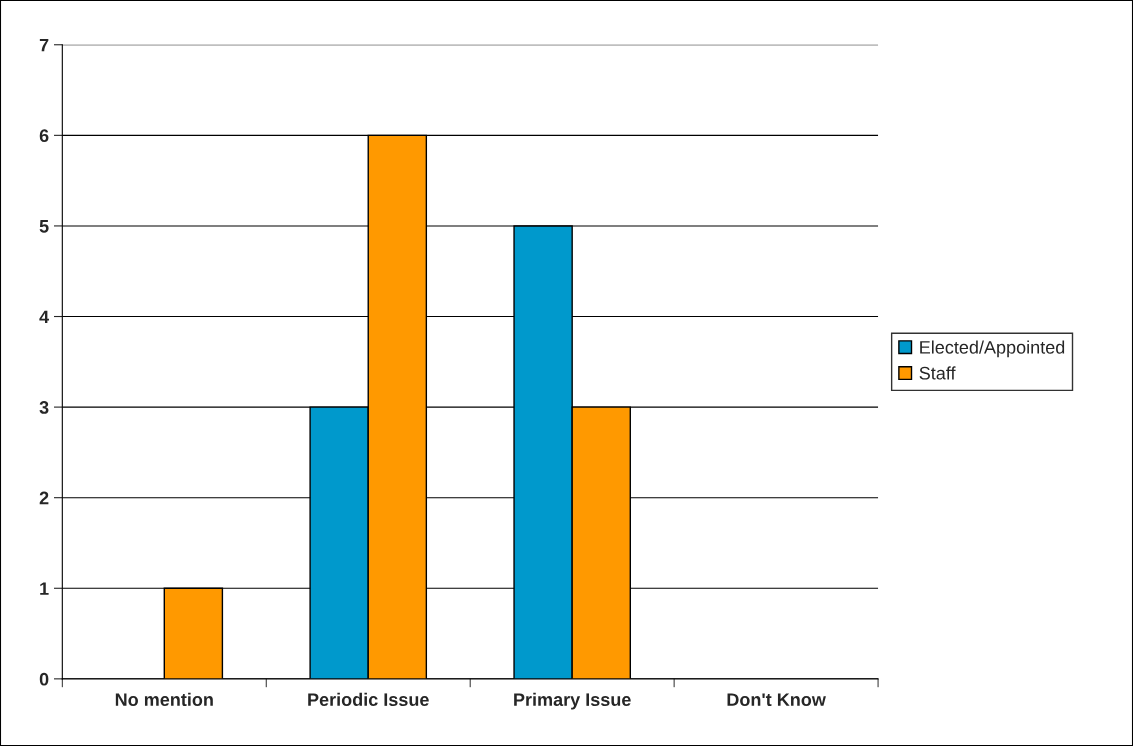 This screenshot has width=1133, height=746. I want to click on y-tick-label: 2, so click(44, 498).